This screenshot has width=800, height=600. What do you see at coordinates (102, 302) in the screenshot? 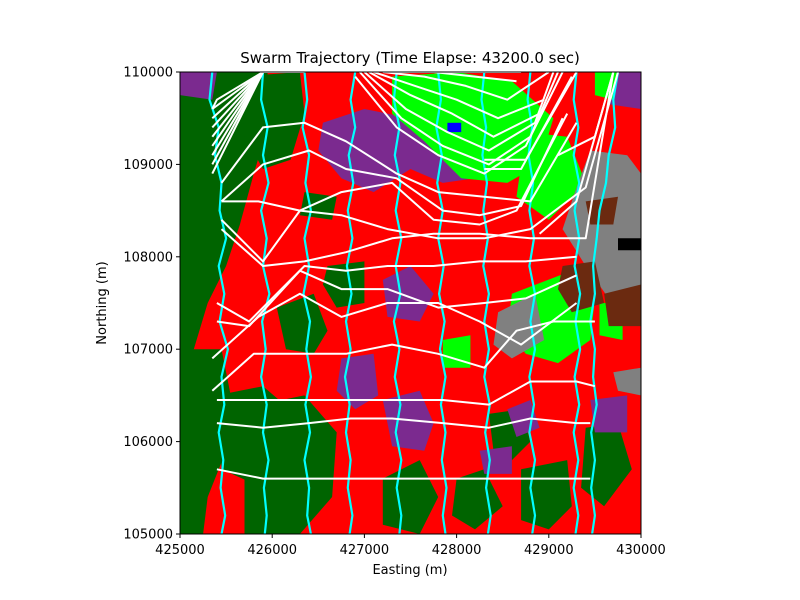
I see `y-axis-label: Northing (m)` at bounding box center [102, 302].